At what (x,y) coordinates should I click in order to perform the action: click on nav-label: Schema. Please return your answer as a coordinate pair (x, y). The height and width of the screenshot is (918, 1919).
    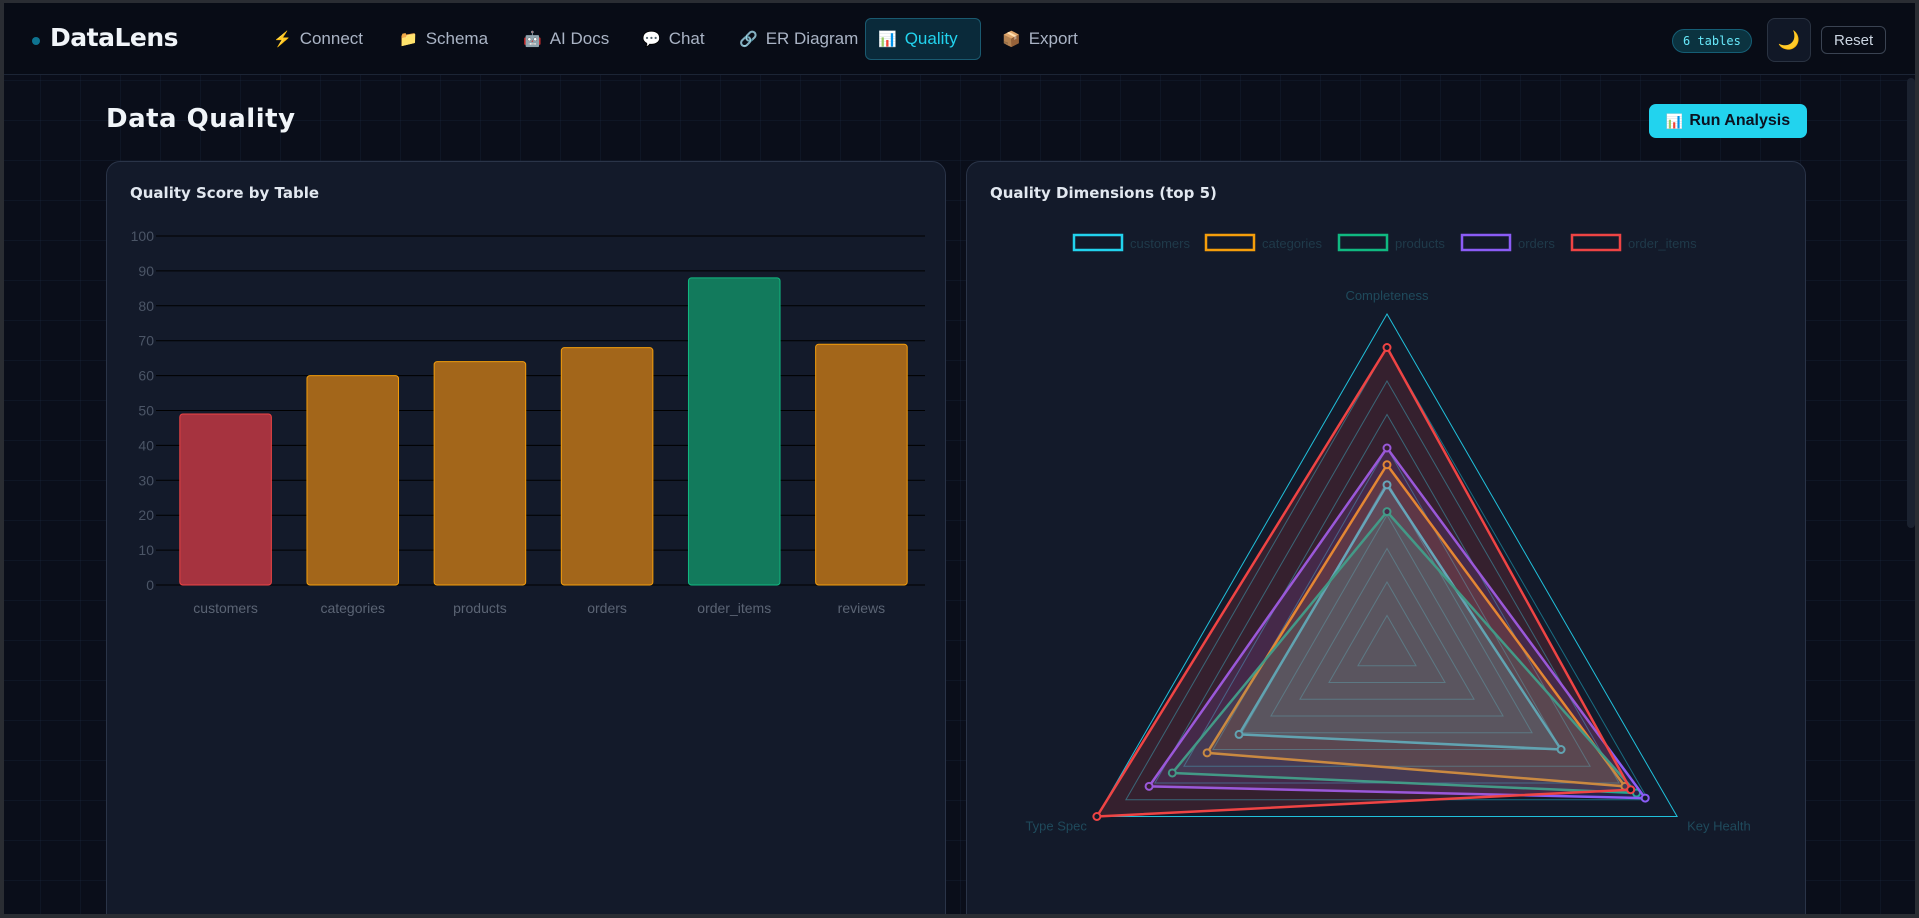
    Looking at the image, I should click on (457, 38).